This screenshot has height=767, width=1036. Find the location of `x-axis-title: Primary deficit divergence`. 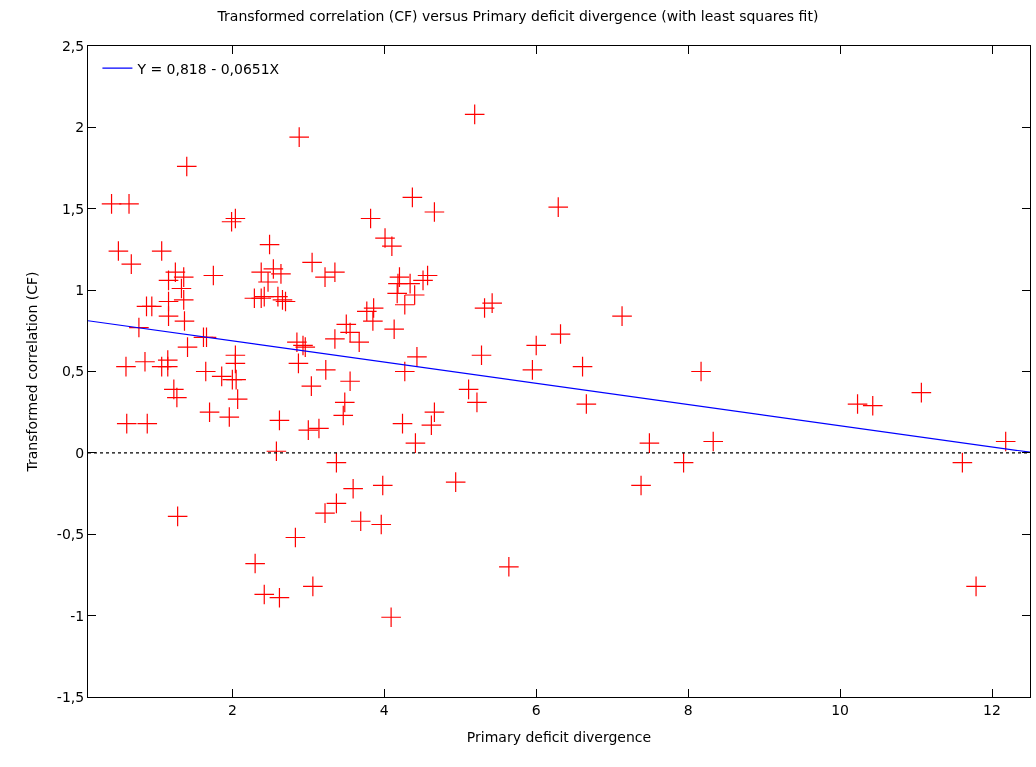

x-axis-title: Primary deficit divergence is located at coordinates (559, 737).